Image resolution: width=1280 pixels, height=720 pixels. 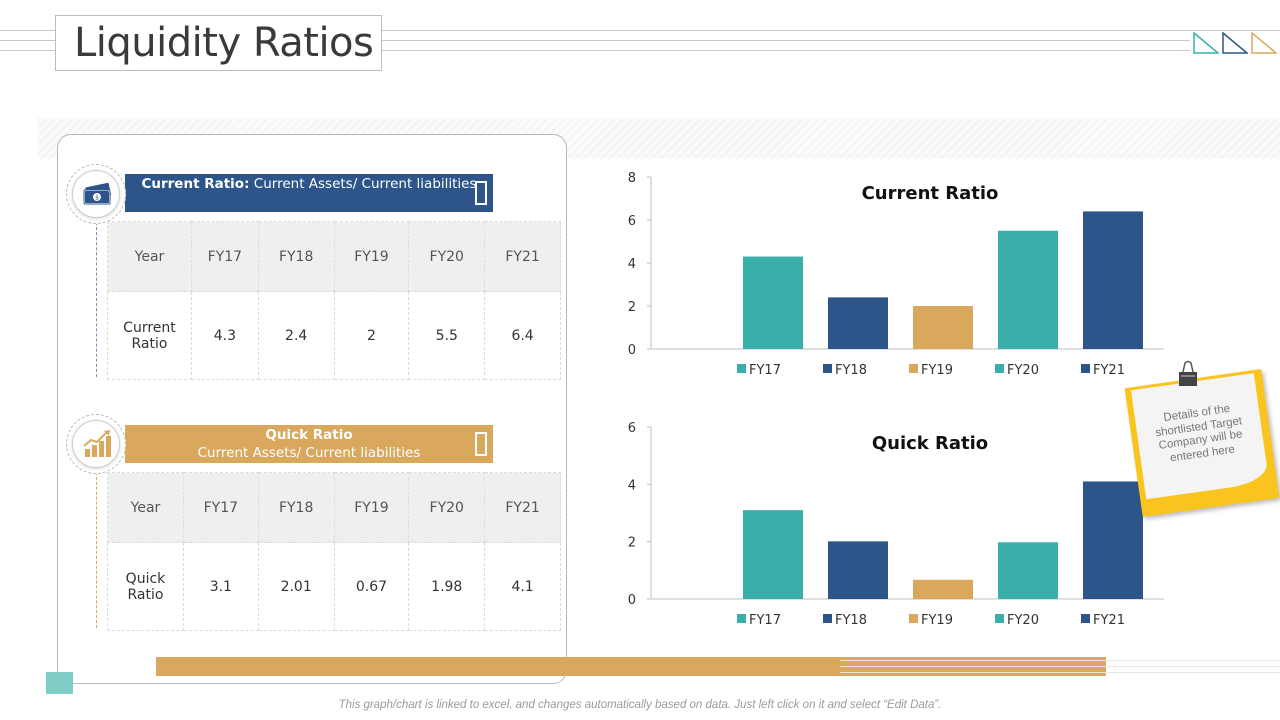 I want to click on y-tick-label: 6, so click(x=632, y=428).